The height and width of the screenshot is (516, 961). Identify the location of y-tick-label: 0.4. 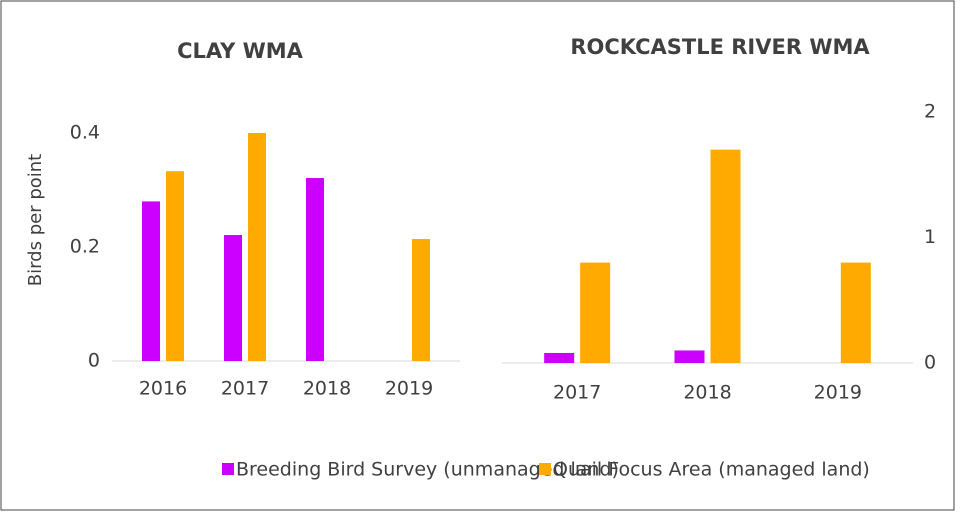
(85, 133).